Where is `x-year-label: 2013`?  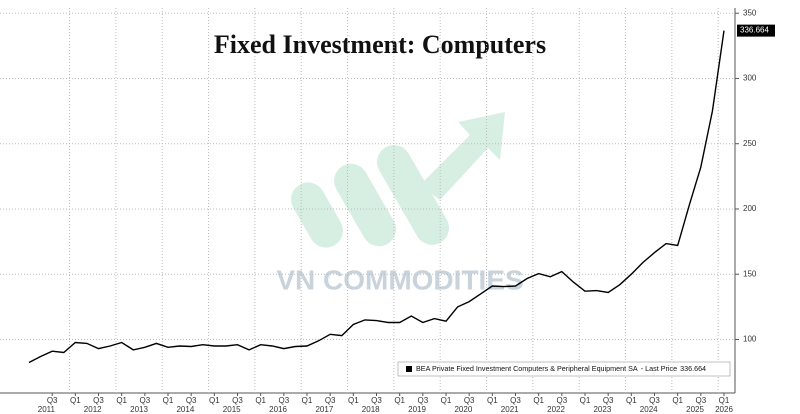 x-year-label: 2013 is located at coordinates (139, 409).